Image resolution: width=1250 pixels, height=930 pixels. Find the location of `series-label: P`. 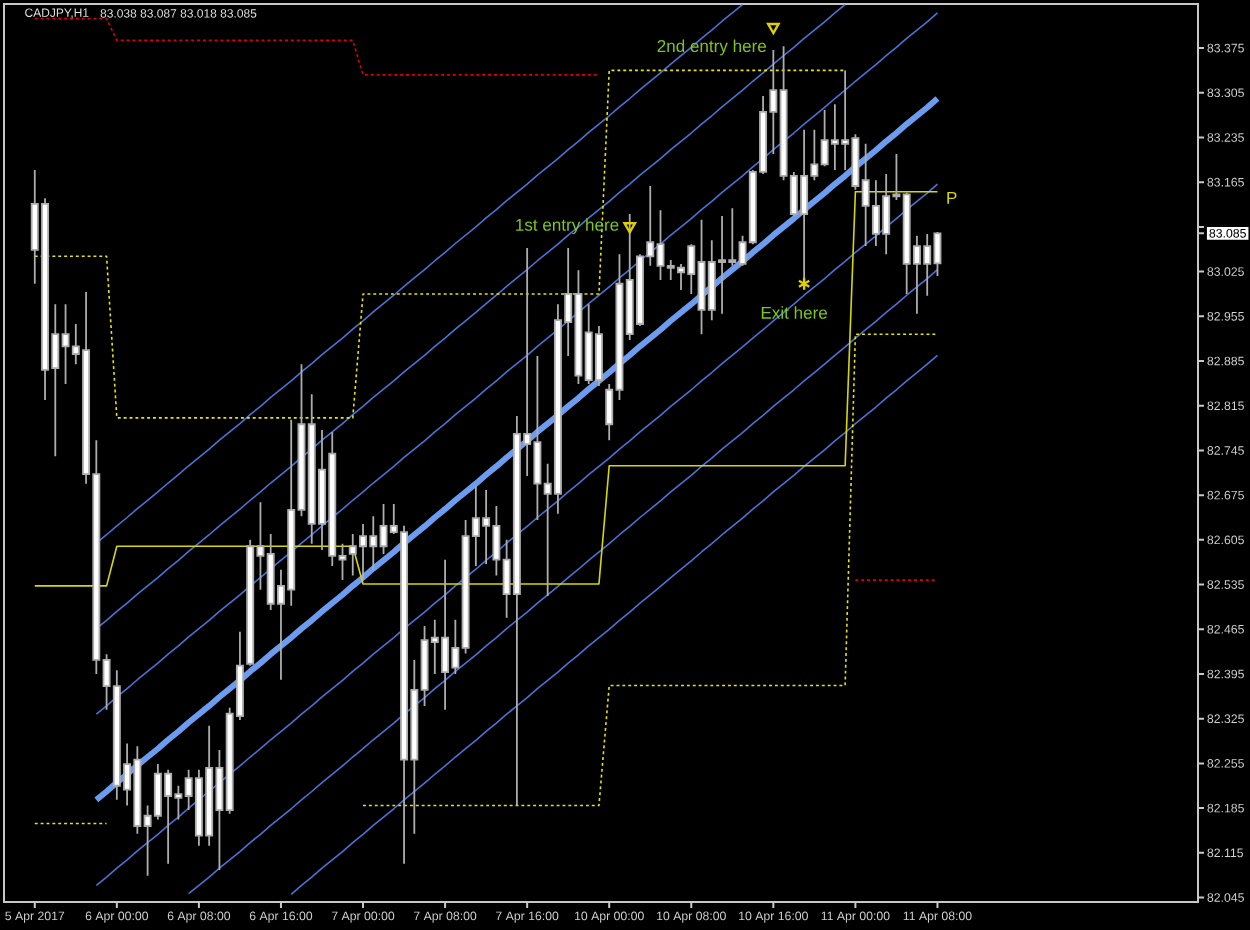

series-label: P is located at coordinates (952, 197).